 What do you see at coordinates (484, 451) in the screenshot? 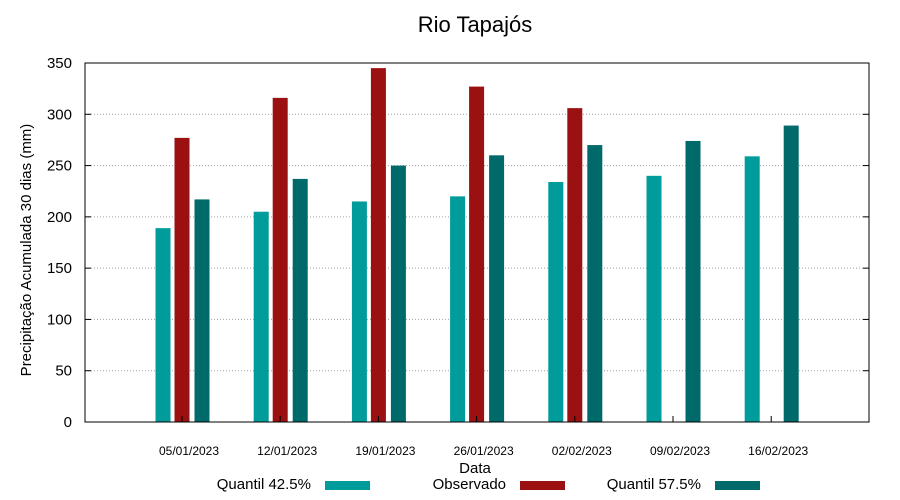
I see `x-tick-label: 26/01/2023` at bounding box center [484, 451].